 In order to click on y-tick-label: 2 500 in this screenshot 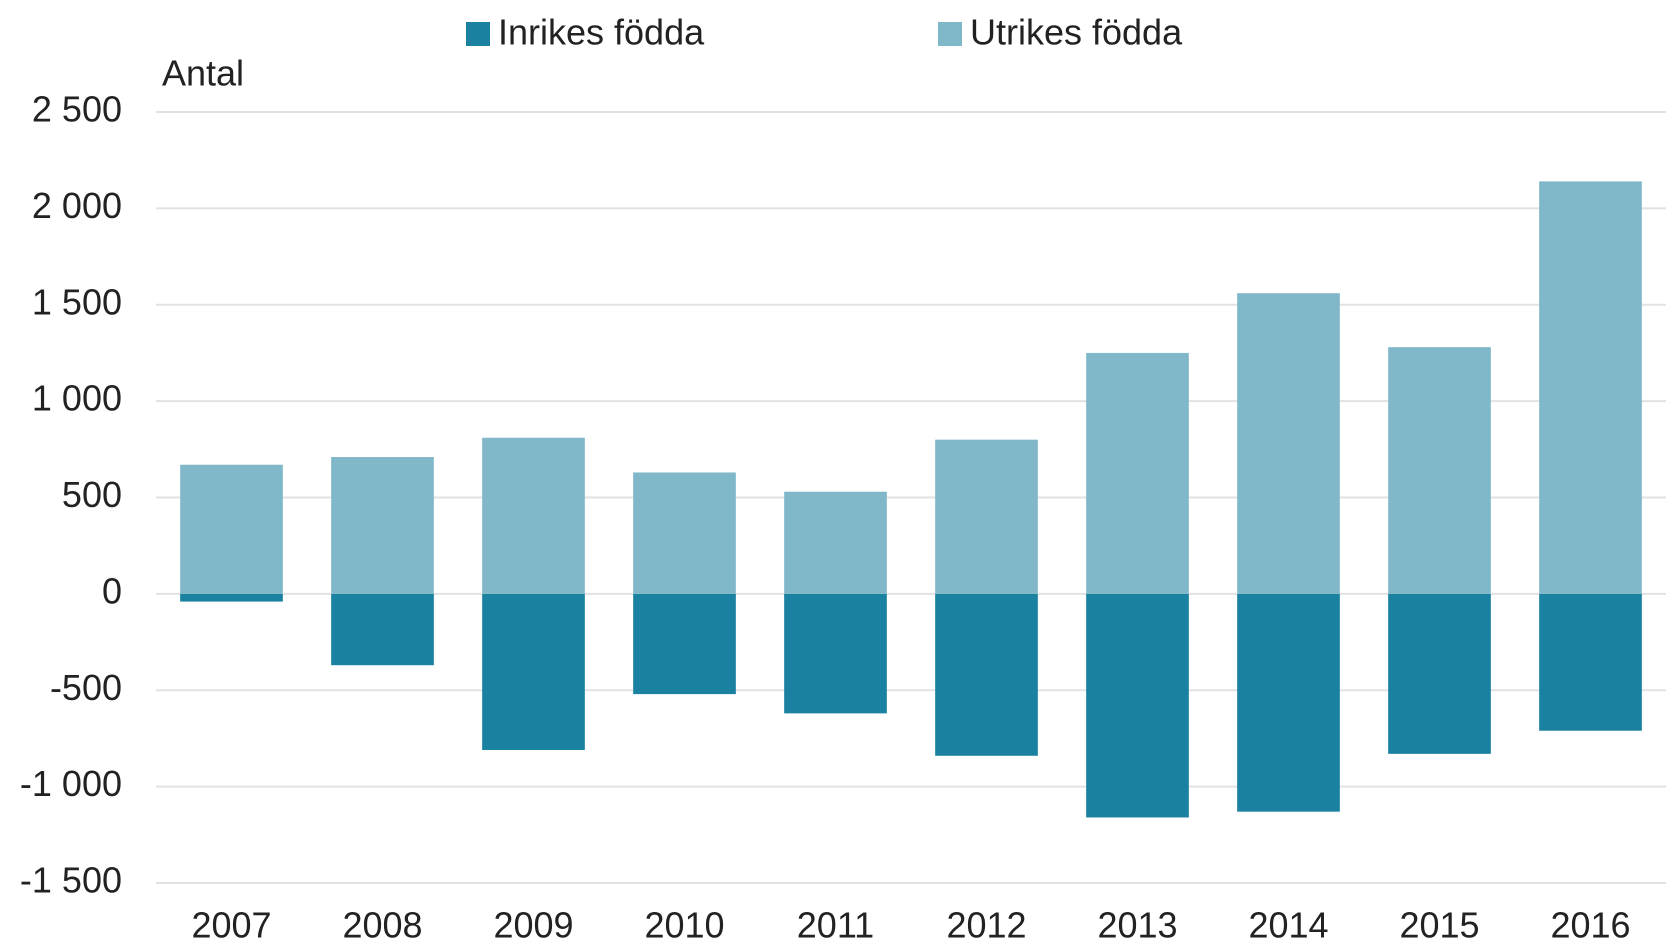, I will do `click(77, 109)`.